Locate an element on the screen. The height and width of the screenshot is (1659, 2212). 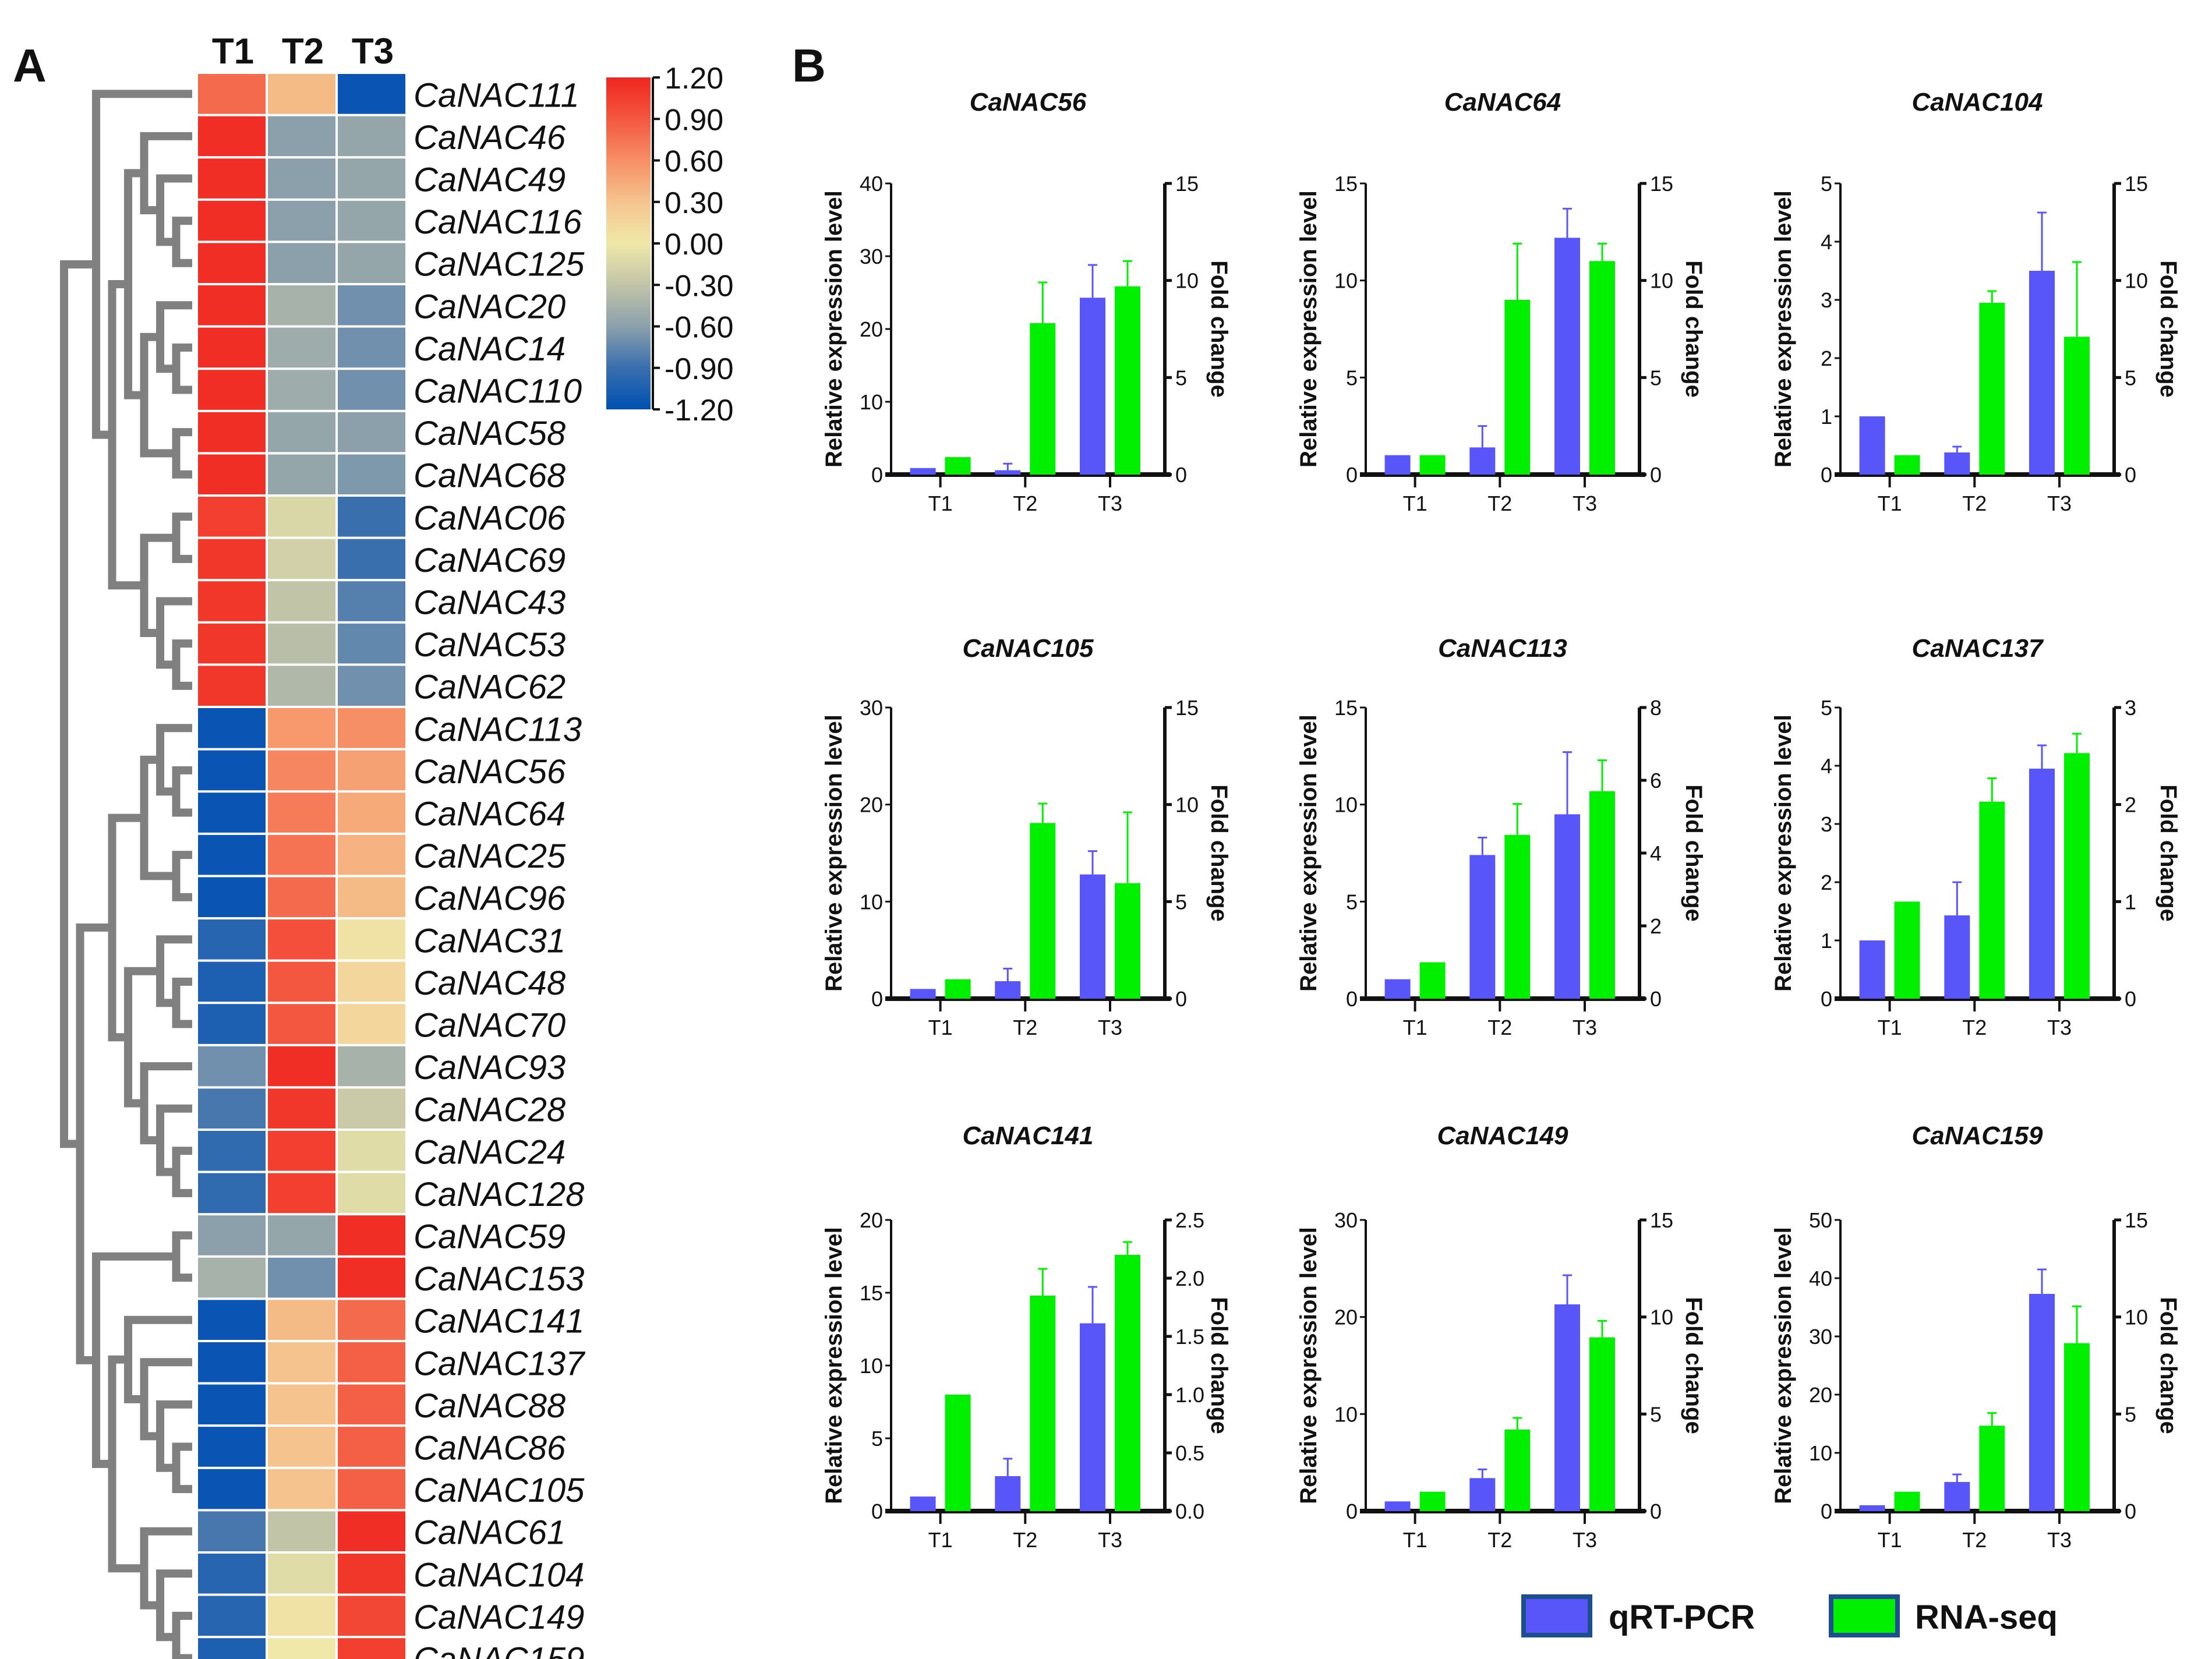
colorbar-tick-label: -1.20 is located at coordinates (700, 410).